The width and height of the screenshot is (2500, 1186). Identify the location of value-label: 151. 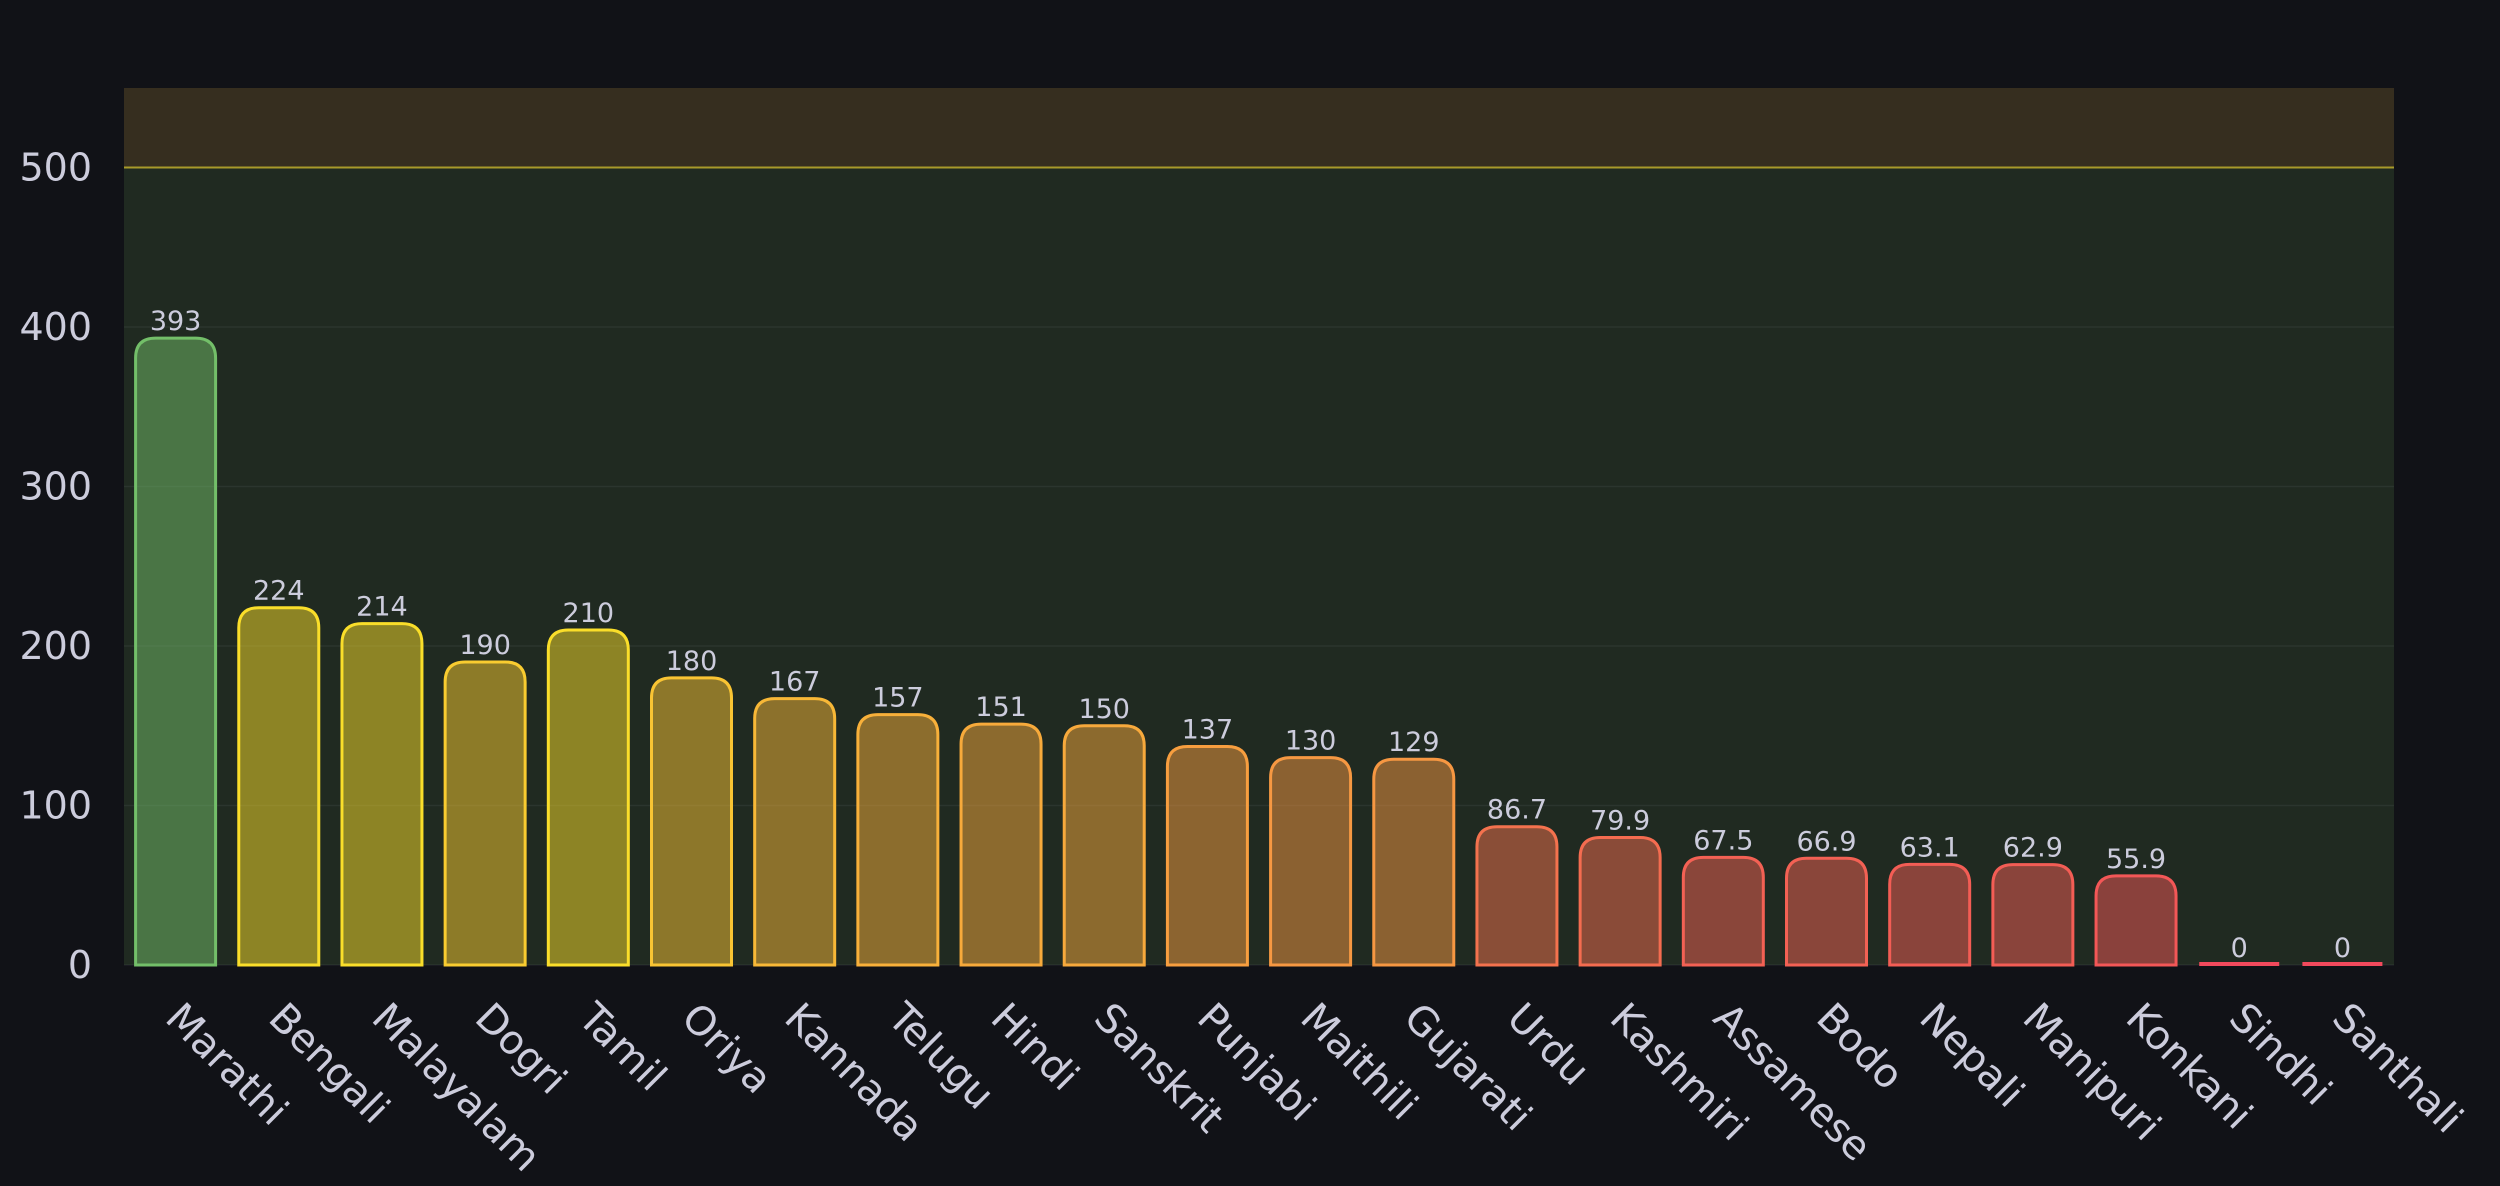
(1001, 707).